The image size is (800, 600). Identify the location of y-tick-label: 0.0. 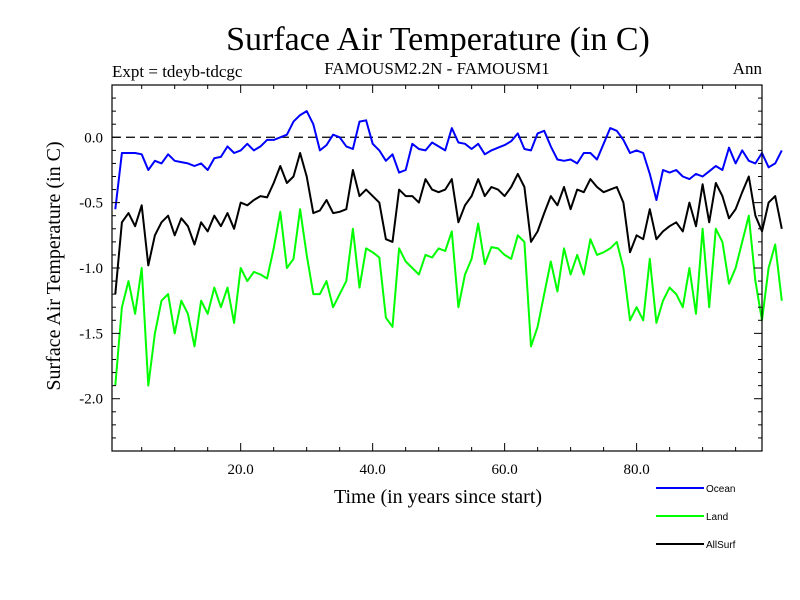
(93, 138).